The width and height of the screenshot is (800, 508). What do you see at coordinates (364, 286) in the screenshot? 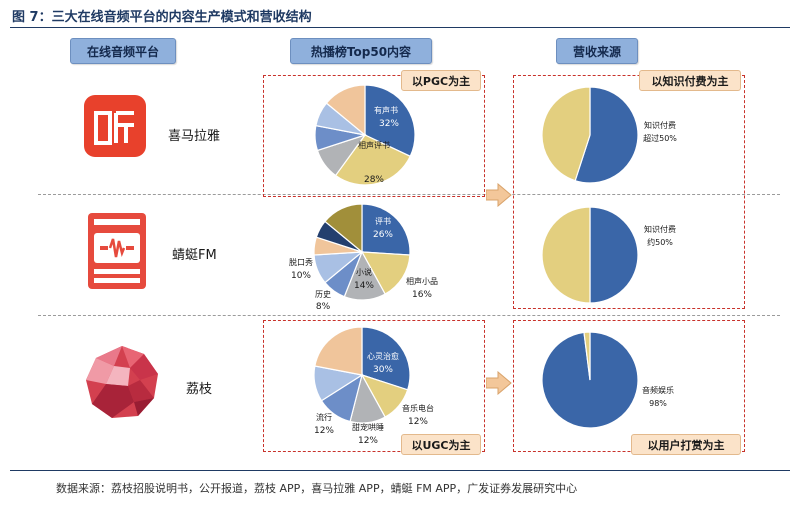
I see `slice-value: 14%` at bounding box center [364, 286].